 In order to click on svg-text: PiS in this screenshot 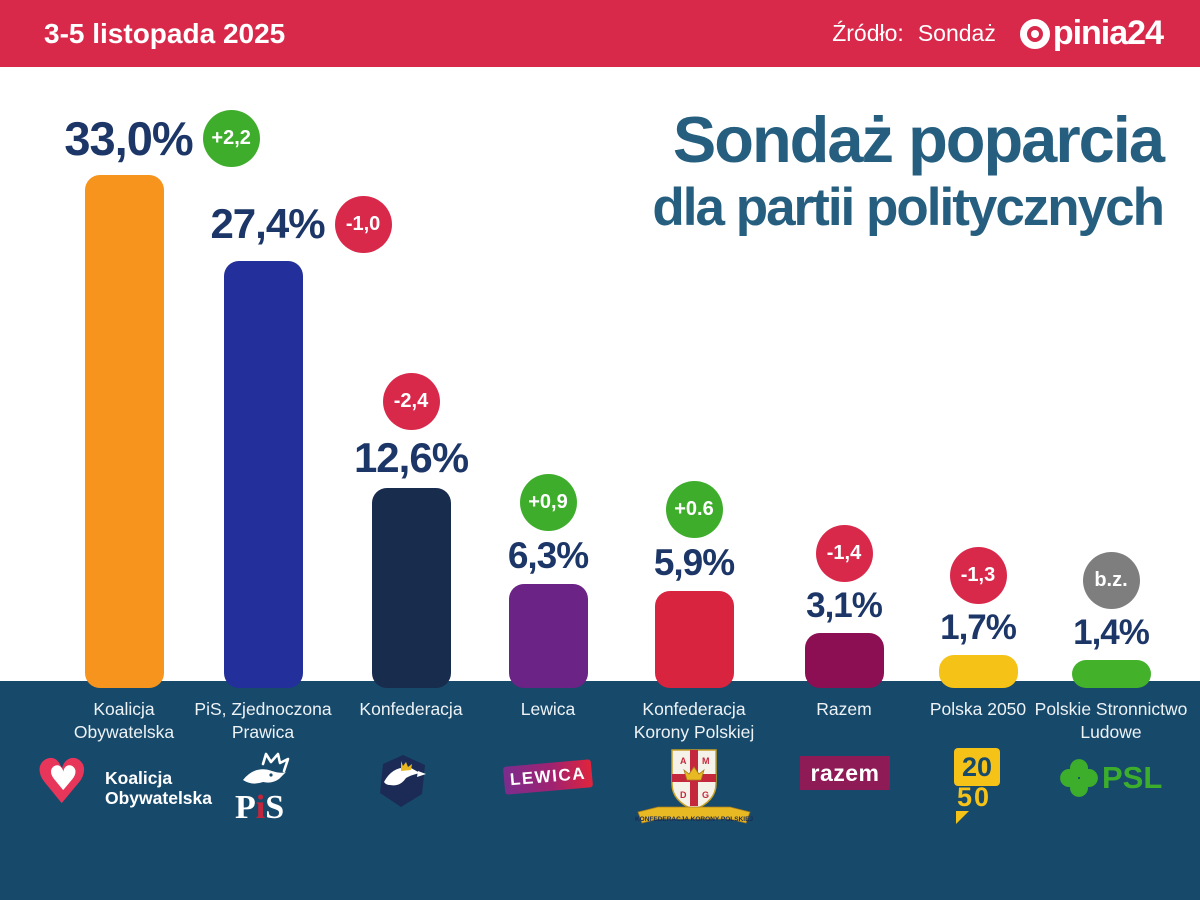, I will do `click(259, 807)`.